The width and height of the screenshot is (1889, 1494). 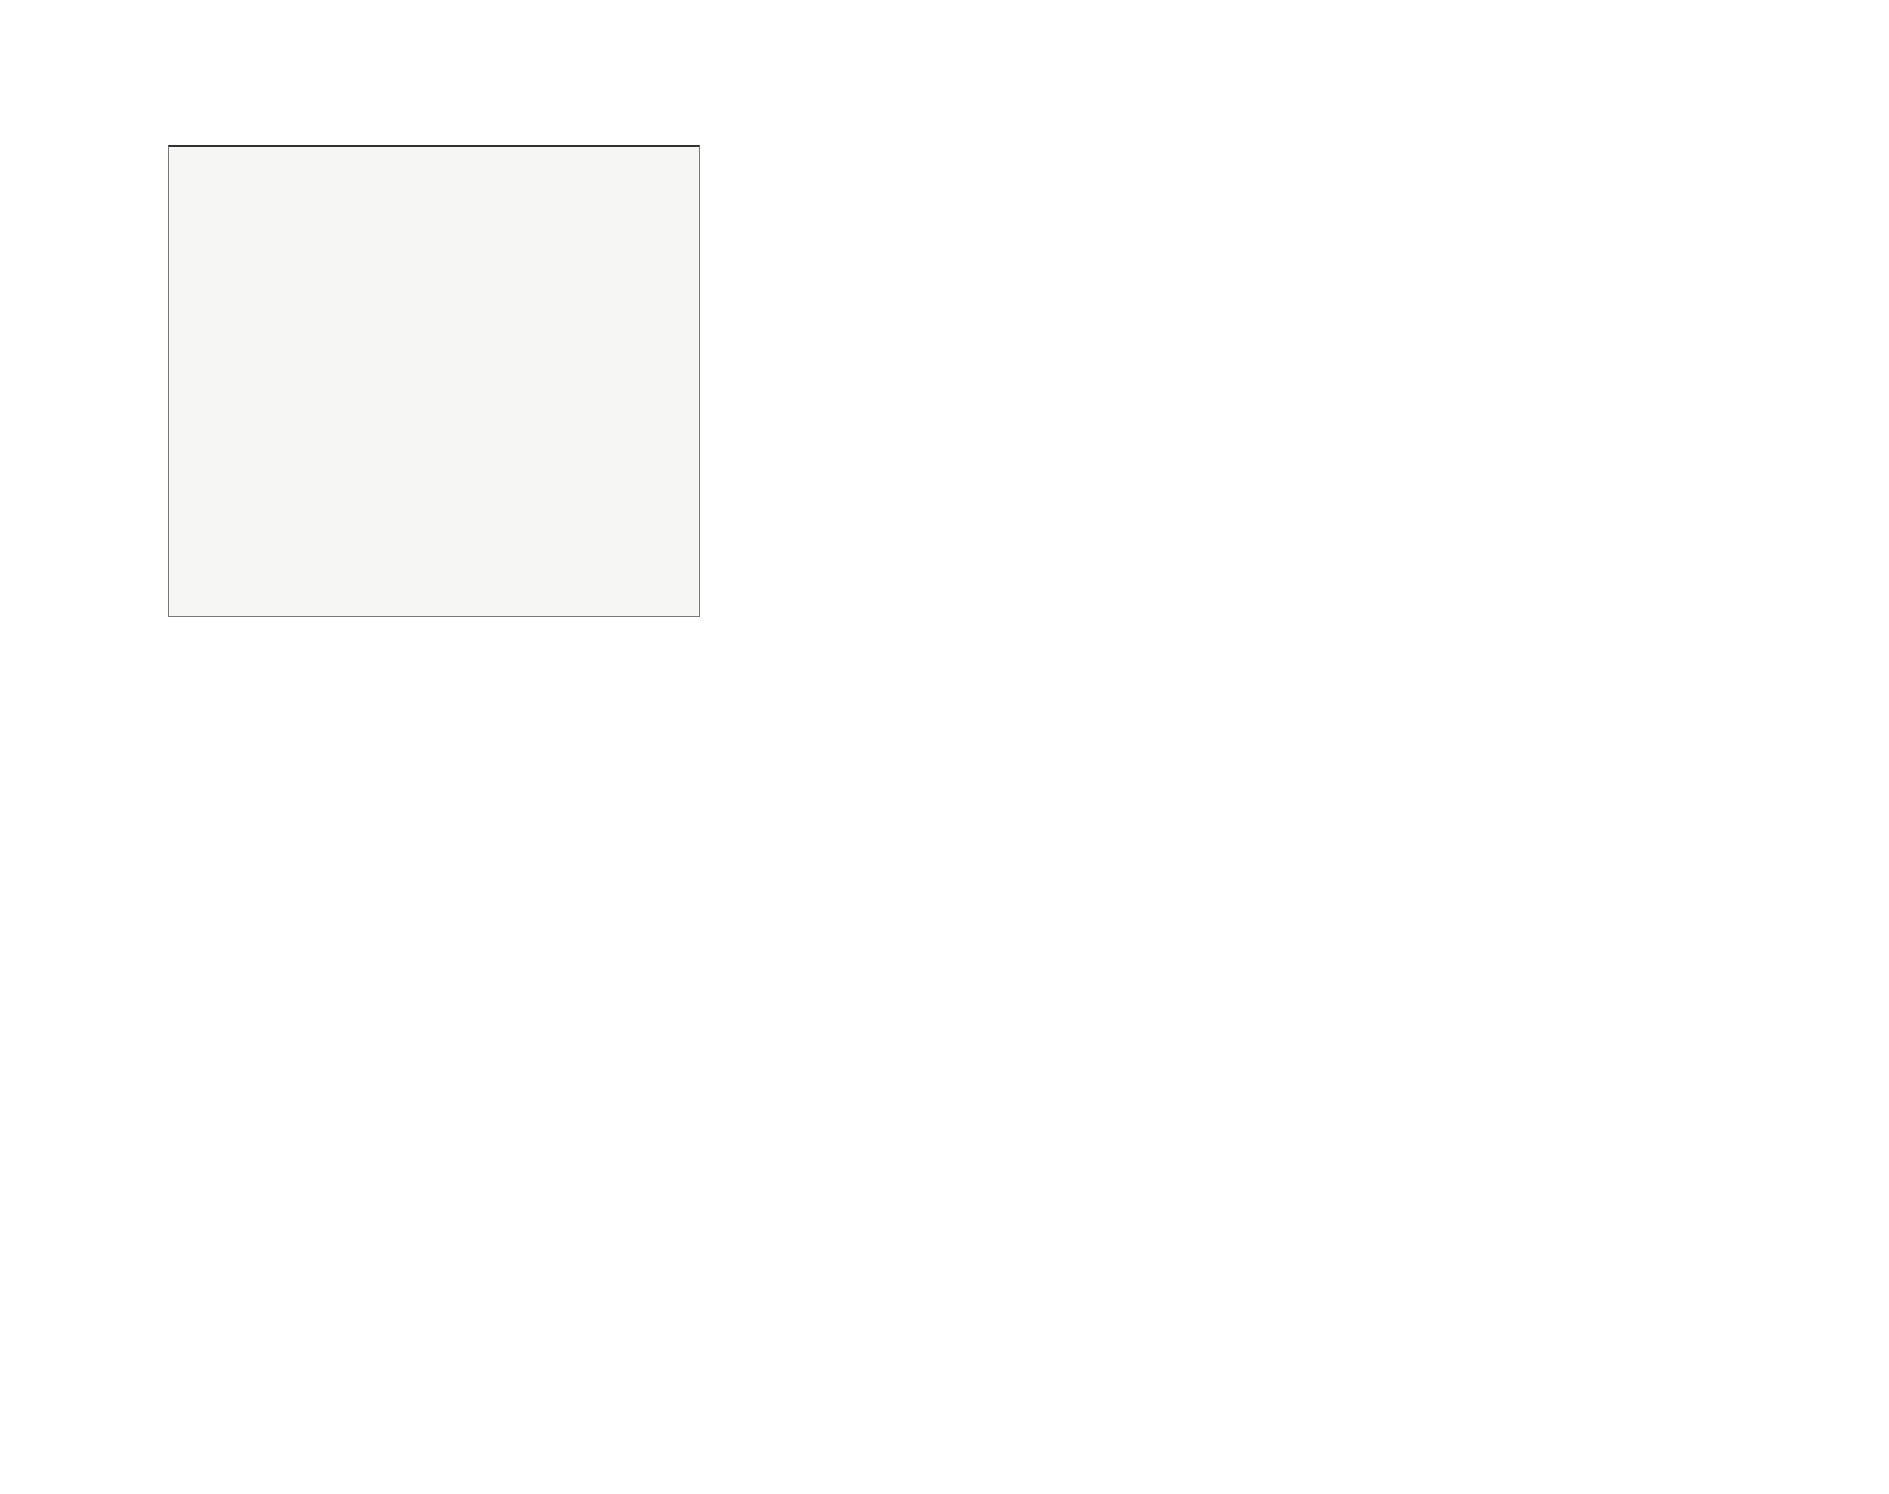 I want to click on finding-chart, so click(x=434, y=381).